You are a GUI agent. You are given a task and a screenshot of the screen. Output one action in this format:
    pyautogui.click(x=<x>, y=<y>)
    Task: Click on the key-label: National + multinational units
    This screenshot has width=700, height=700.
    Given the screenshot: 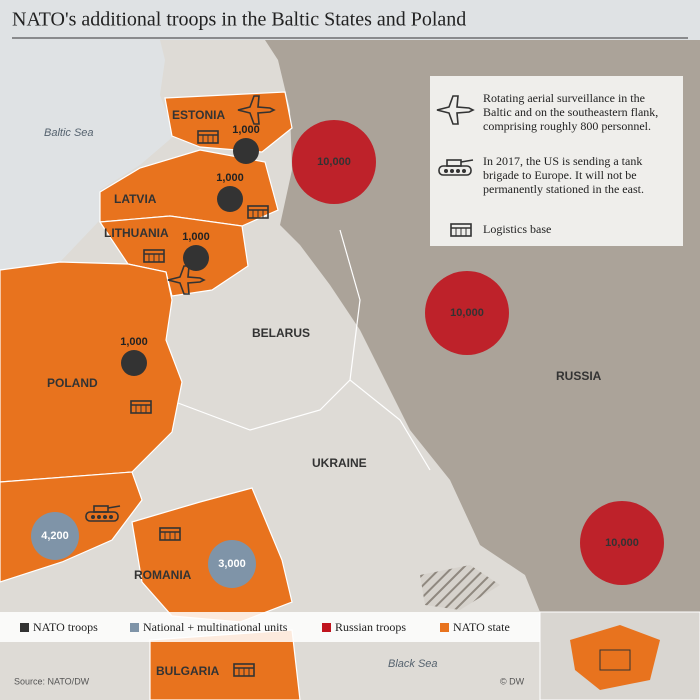 What is the action you would take?
    pyautogui.click(x=215, y=627)
    